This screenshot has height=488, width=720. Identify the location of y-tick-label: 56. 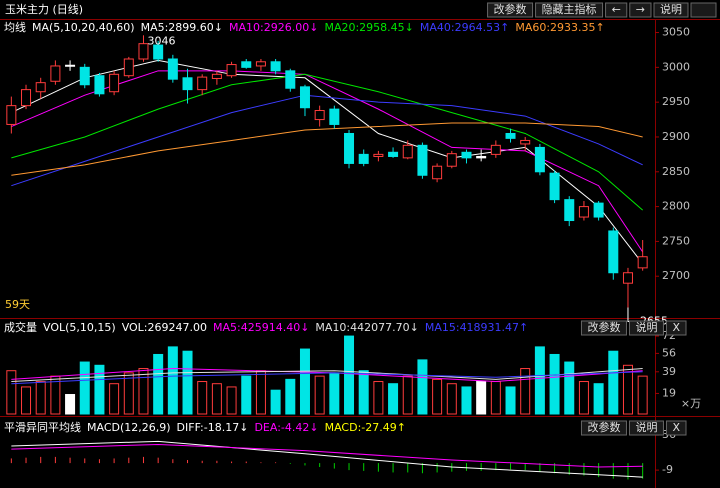
(669, 352).